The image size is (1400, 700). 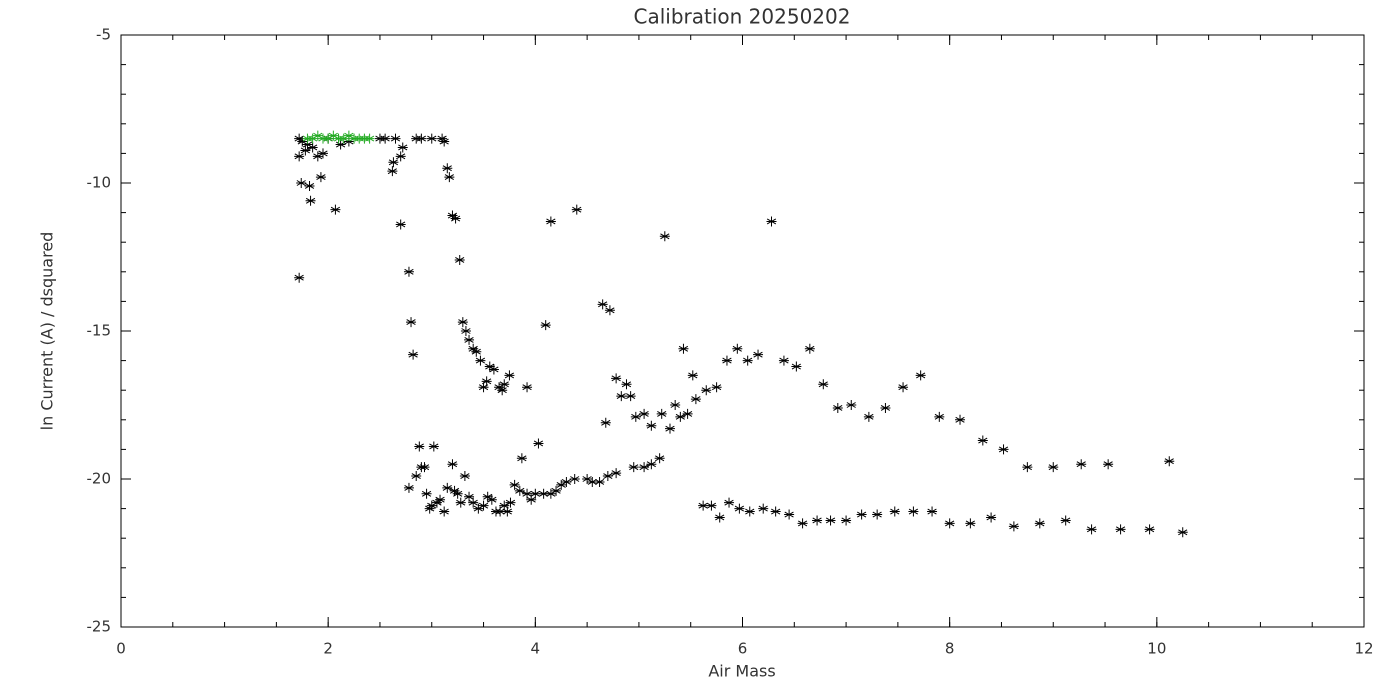 I want to click on y-tick-label: -15, so click(x=99, y=331).